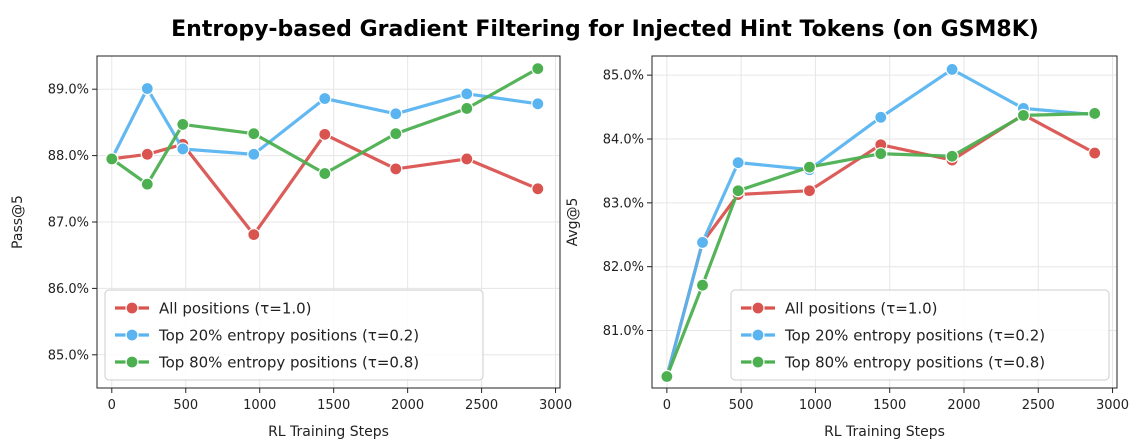  I want to click on y-tick-label: 88.0%, so click(68, 156).